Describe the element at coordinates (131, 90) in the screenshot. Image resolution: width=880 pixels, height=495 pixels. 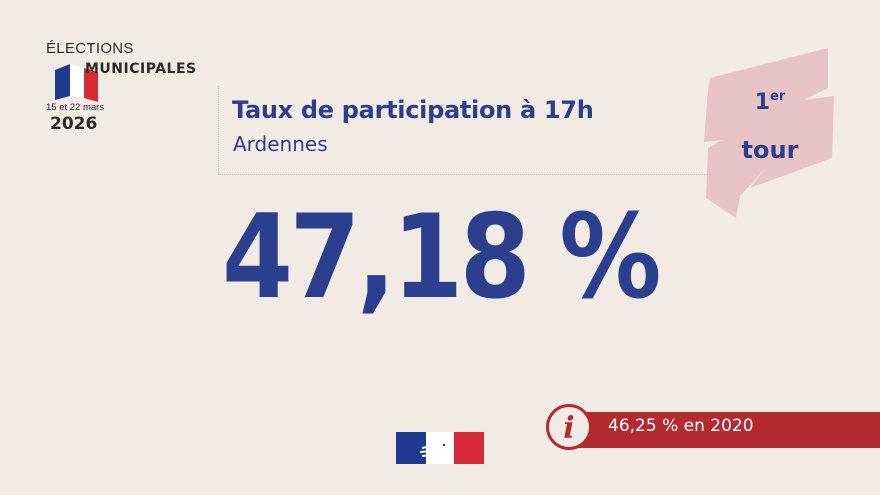
I see `elections-logo: ÉLECTIONS MUNICIPALES 15 et 22 mars 2026` at that location.